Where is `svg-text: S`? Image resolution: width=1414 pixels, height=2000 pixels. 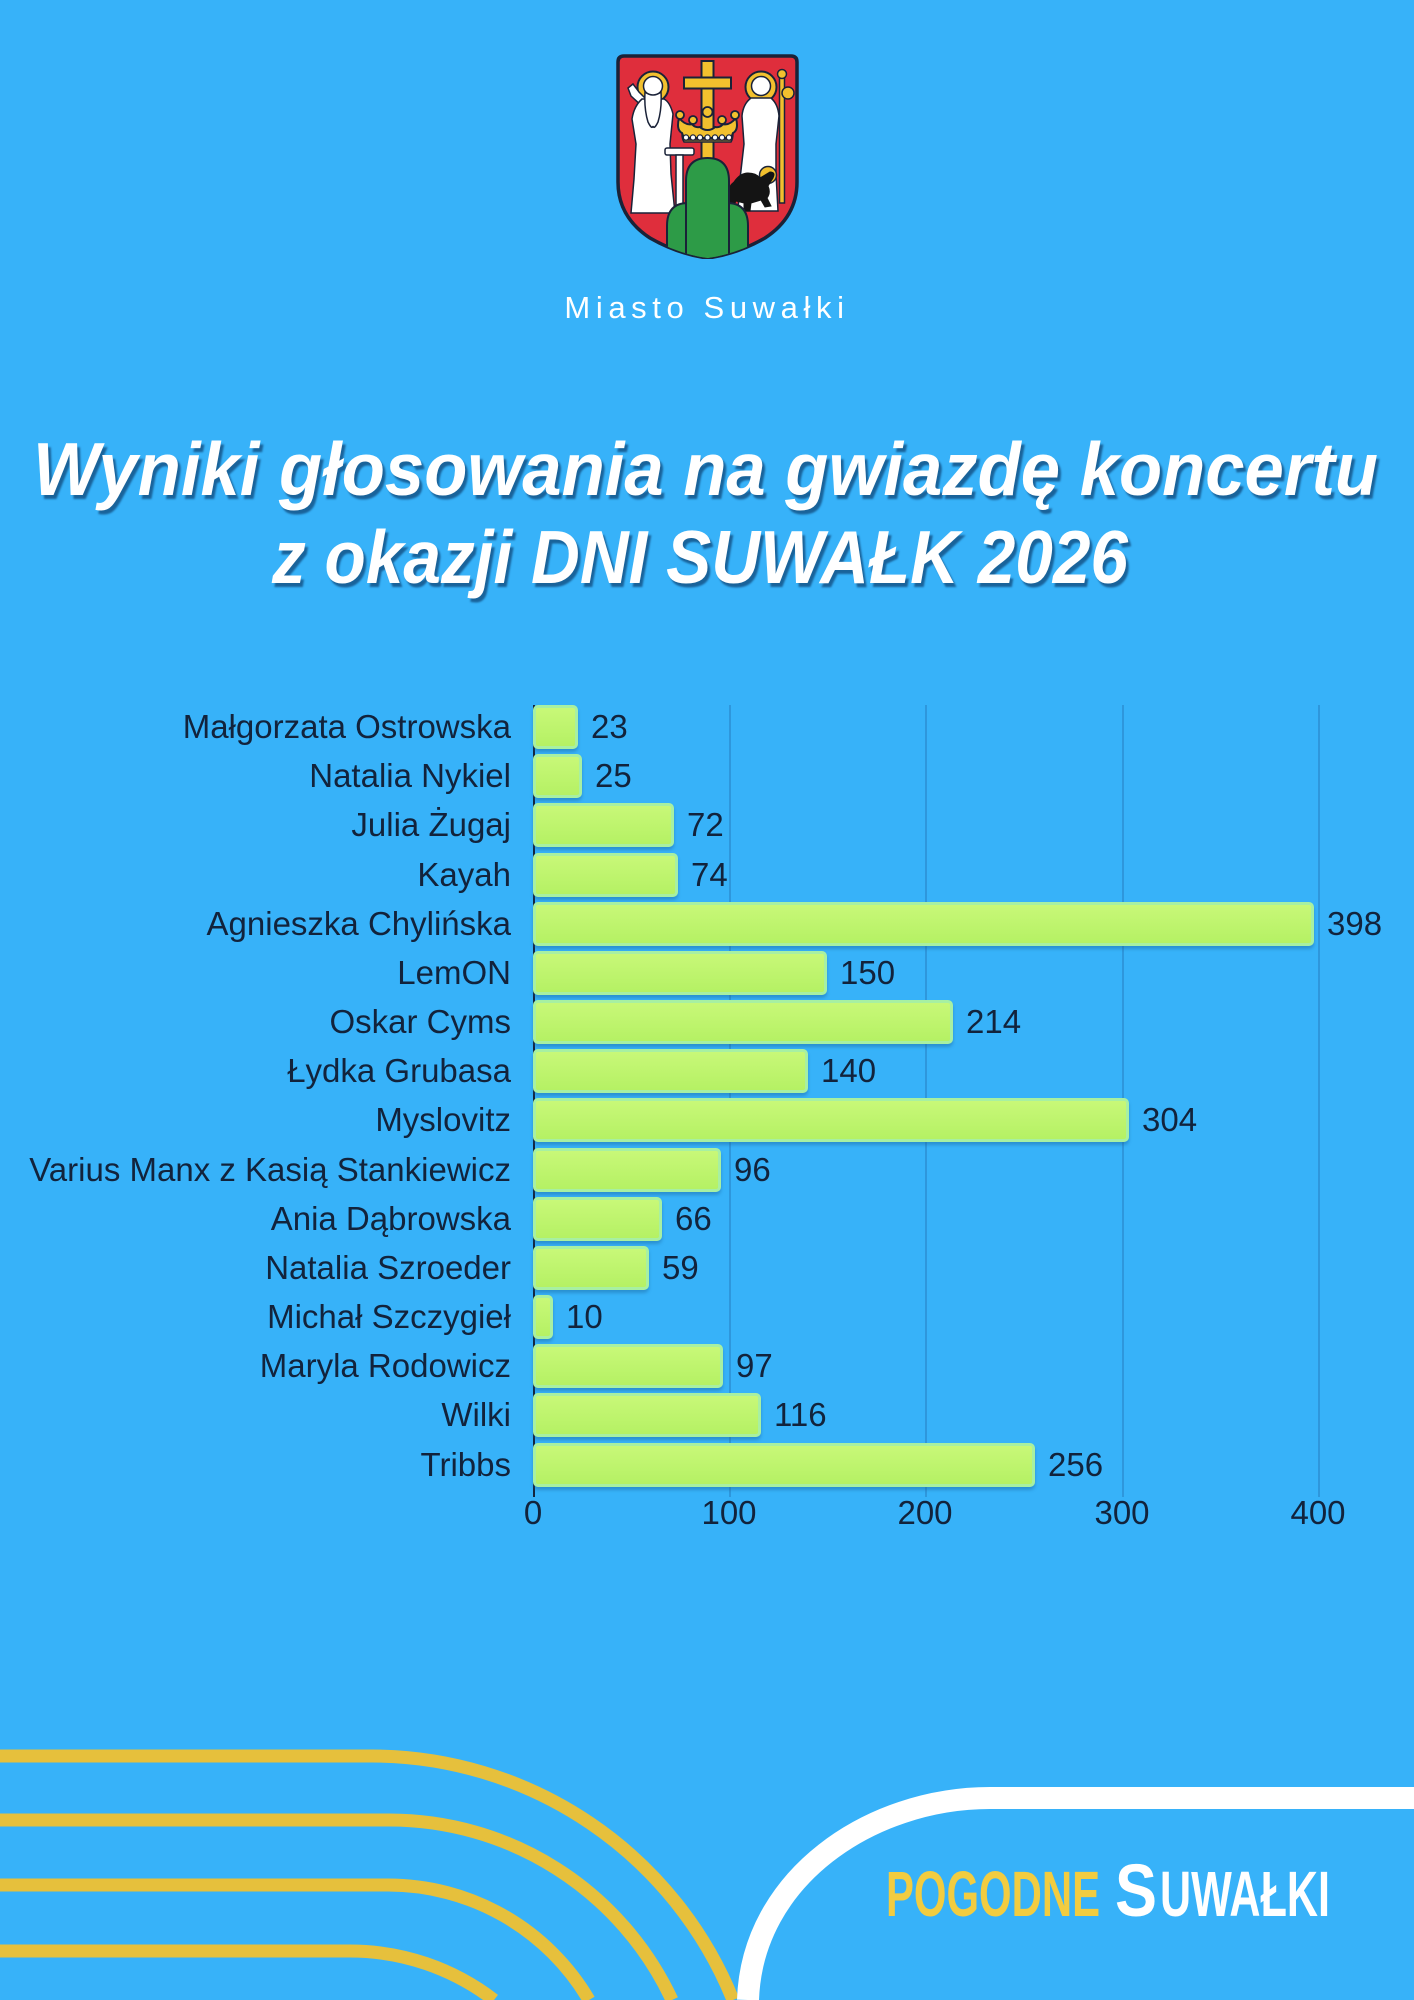 svg-text: S is located at coordinates (1136, 1890).